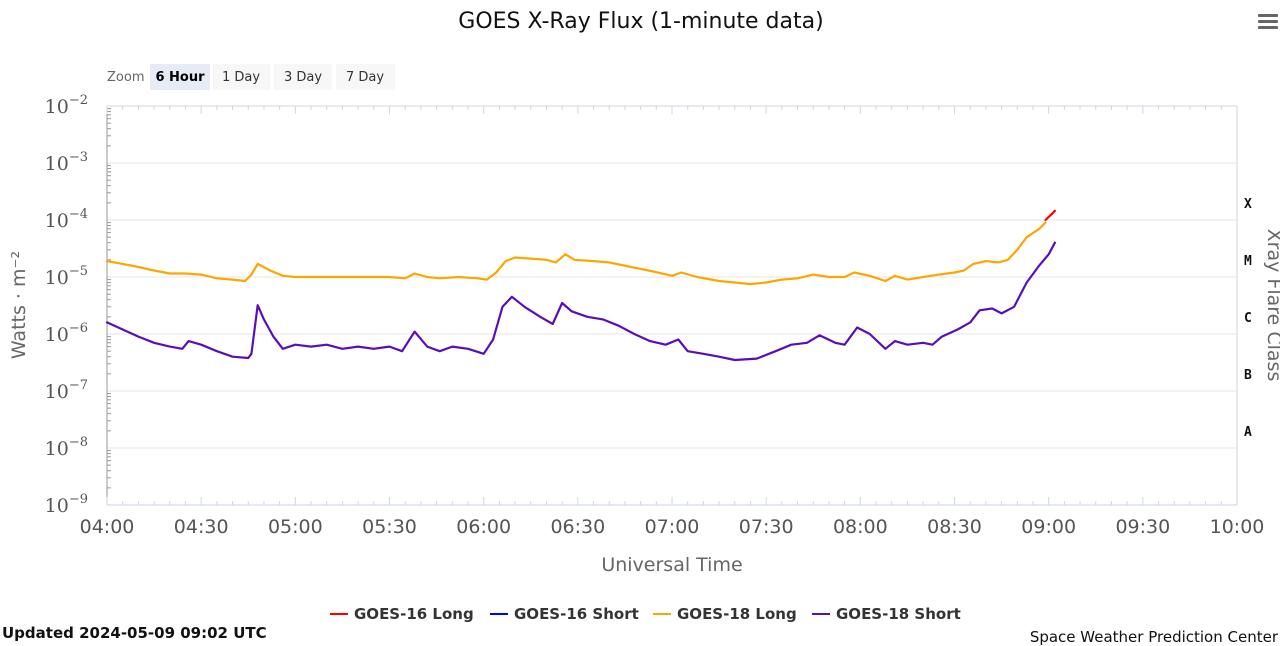 The height and width of the screenshot is (646, 1280). I want to click on x-tick-label: 06:00, so click(483, 527).